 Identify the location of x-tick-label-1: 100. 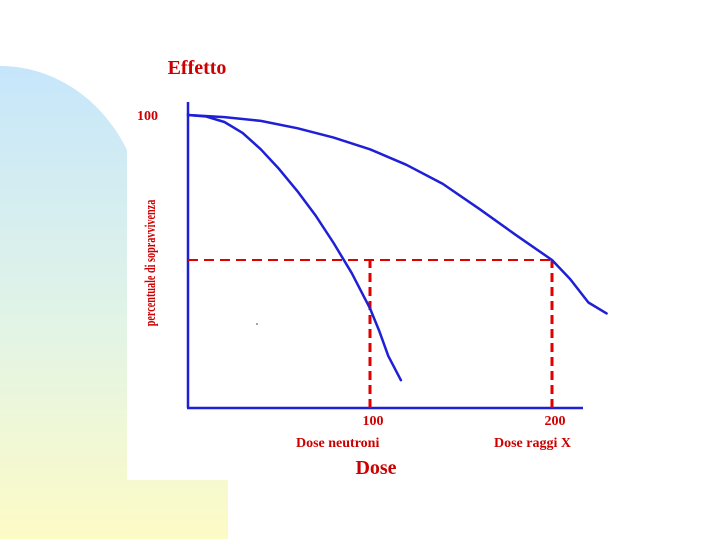
(373, 421).